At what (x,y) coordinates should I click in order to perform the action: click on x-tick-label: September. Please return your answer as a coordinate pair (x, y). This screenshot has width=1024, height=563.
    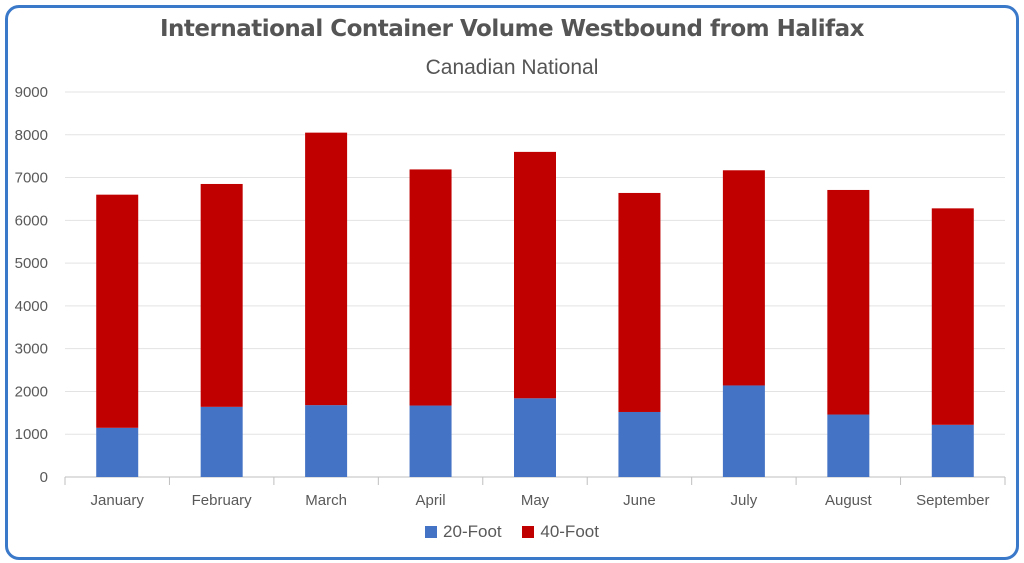
    Looking at the image, I should click on (952, 500).